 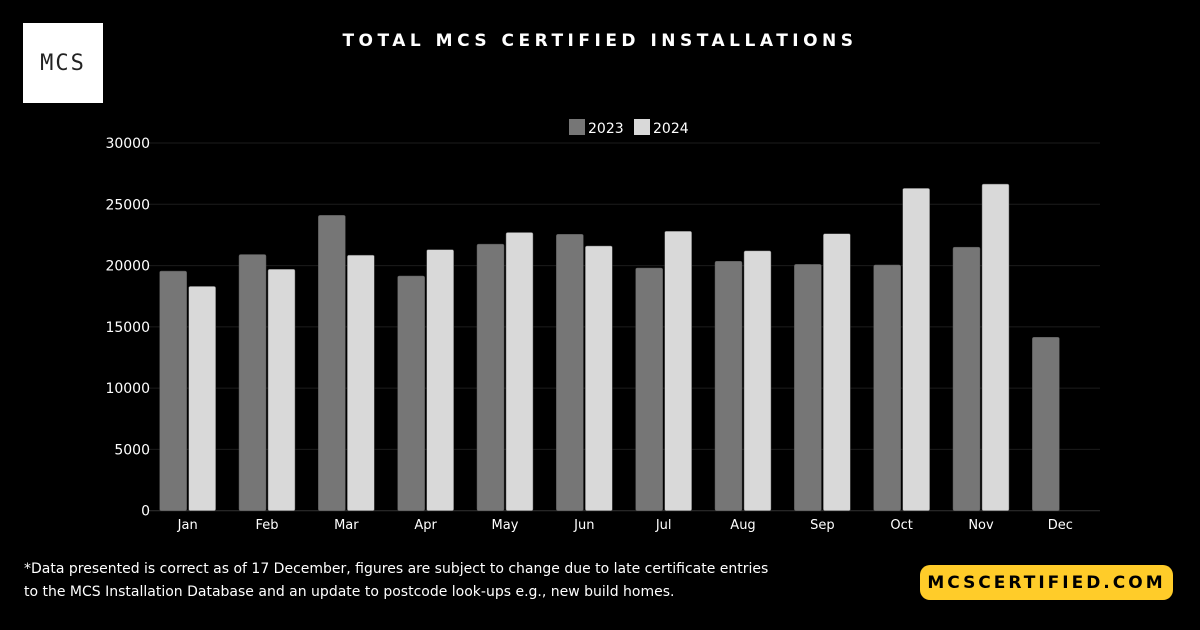 I want to click on bar-2023-Jul, so click(x=649, y=389).